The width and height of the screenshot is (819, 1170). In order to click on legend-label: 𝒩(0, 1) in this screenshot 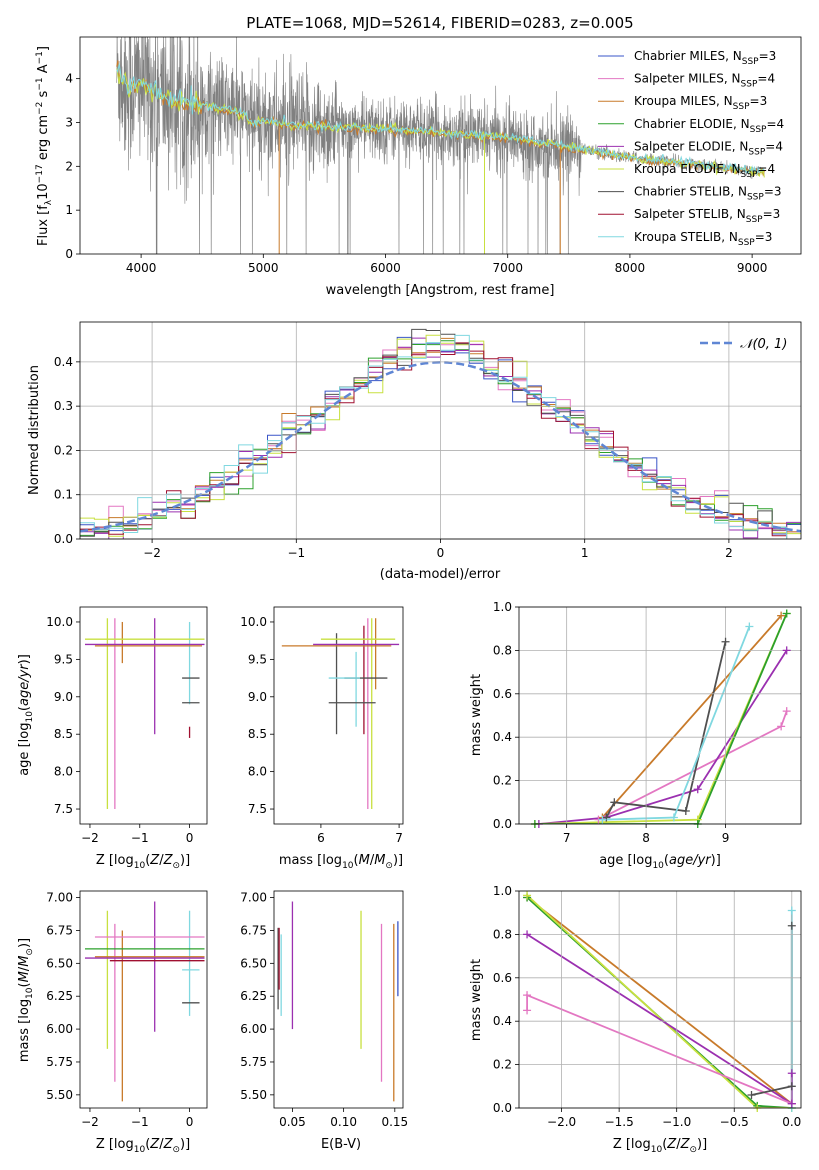, I will do `click(763, 344)`.